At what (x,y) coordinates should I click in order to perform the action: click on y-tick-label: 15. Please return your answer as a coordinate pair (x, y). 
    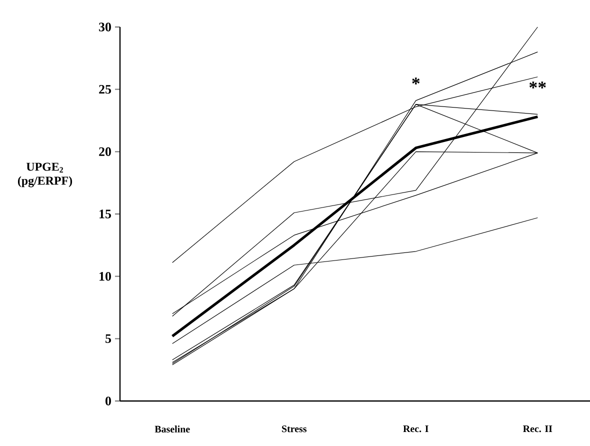
    Looking at the image, I should click on (106, 214).